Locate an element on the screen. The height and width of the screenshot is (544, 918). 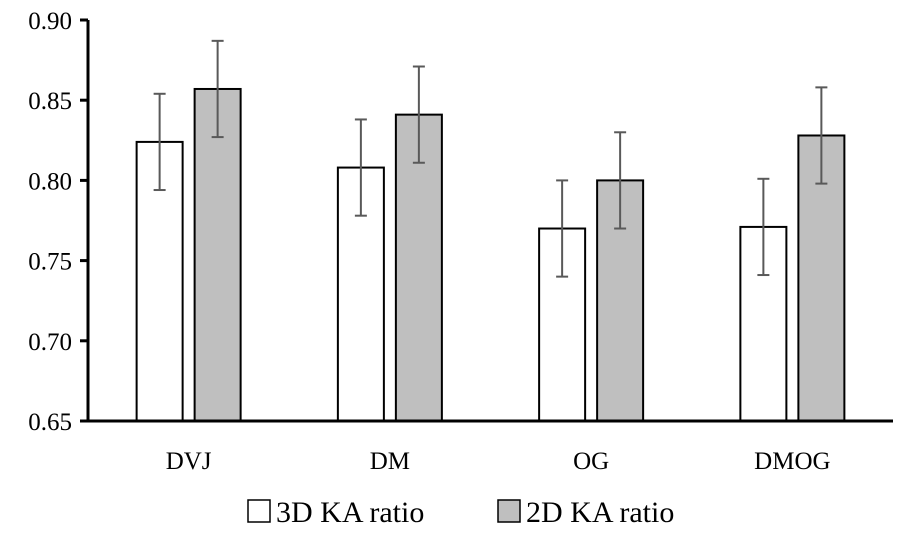
legend: 3D KA ratio 2D KA ratio is located at coordinates (460, 512).